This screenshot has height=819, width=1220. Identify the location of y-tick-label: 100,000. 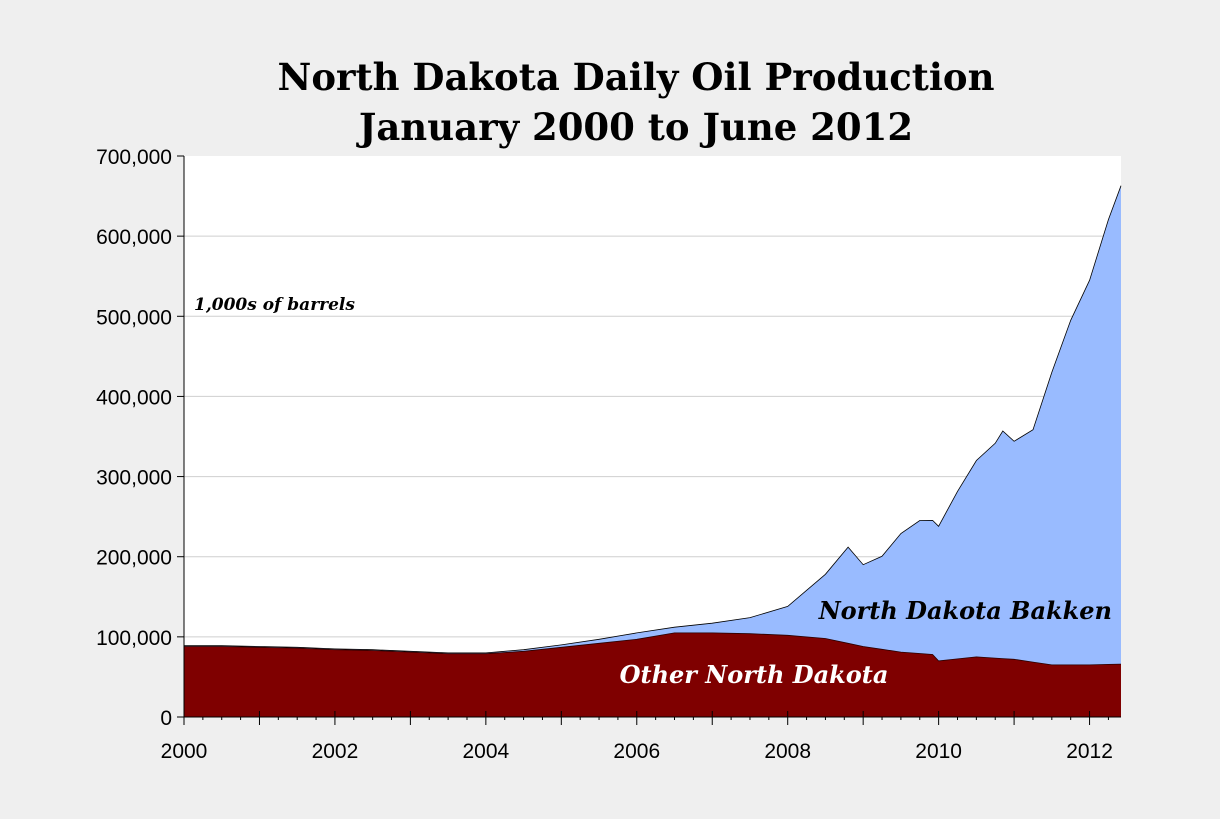
(134, 638).